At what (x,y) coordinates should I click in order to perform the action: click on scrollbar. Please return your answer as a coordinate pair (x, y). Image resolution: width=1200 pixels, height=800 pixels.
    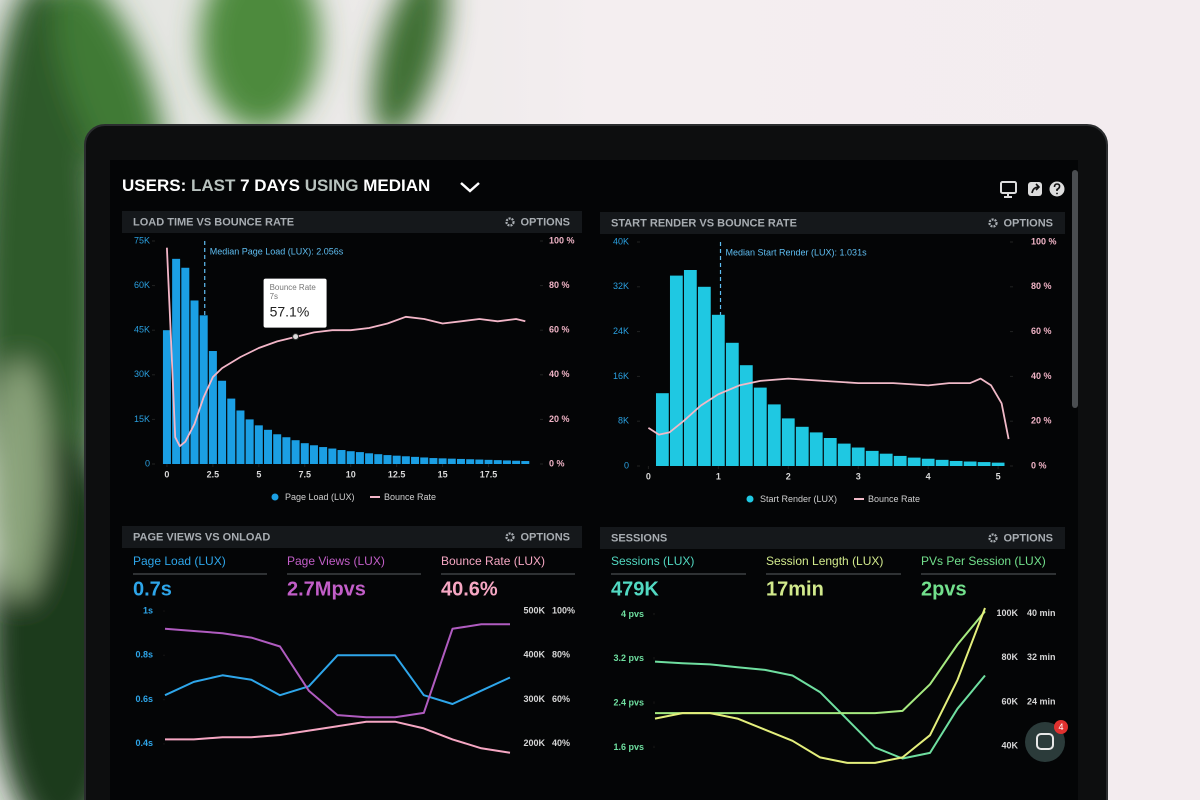
    Looking at the image, I should click on (1075, 289).